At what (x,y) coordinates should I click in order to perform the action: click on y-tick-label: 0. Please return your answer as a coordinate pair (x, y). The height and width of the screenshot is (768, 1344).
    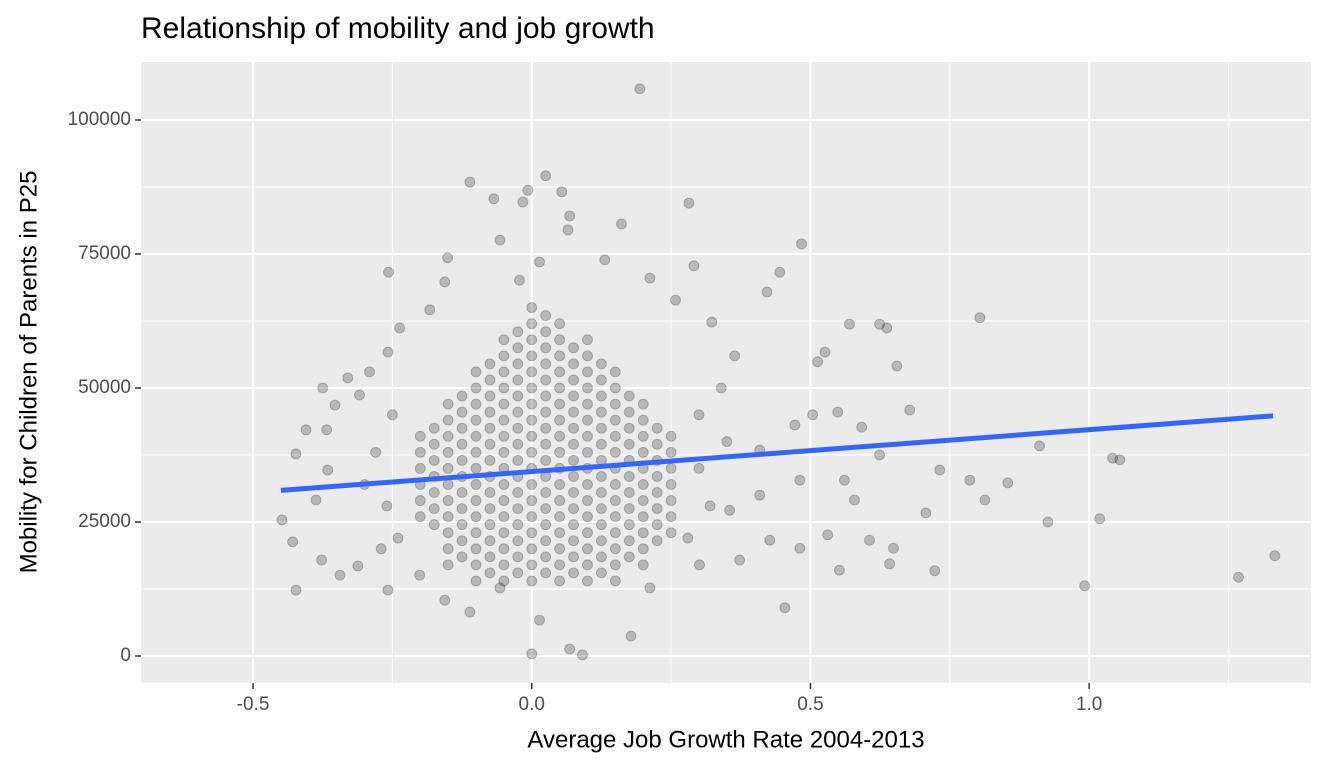
    Looking at the image, I should click on (125, 655).